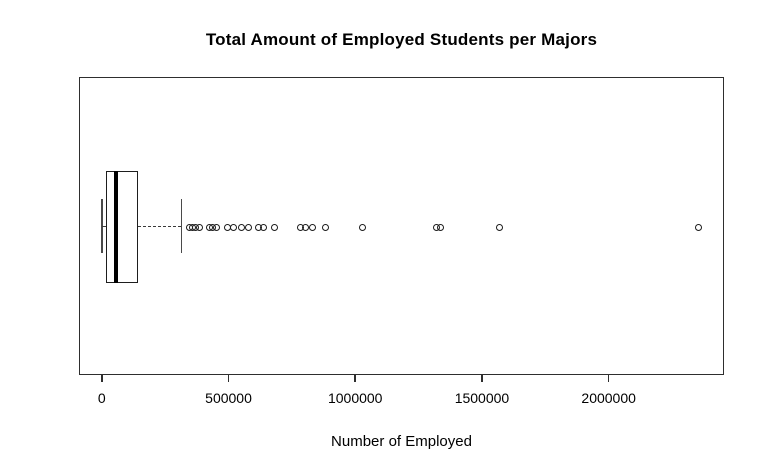  Describe the element at coordinates (116, 227) in the screenshot. I see `median-line` at that location.